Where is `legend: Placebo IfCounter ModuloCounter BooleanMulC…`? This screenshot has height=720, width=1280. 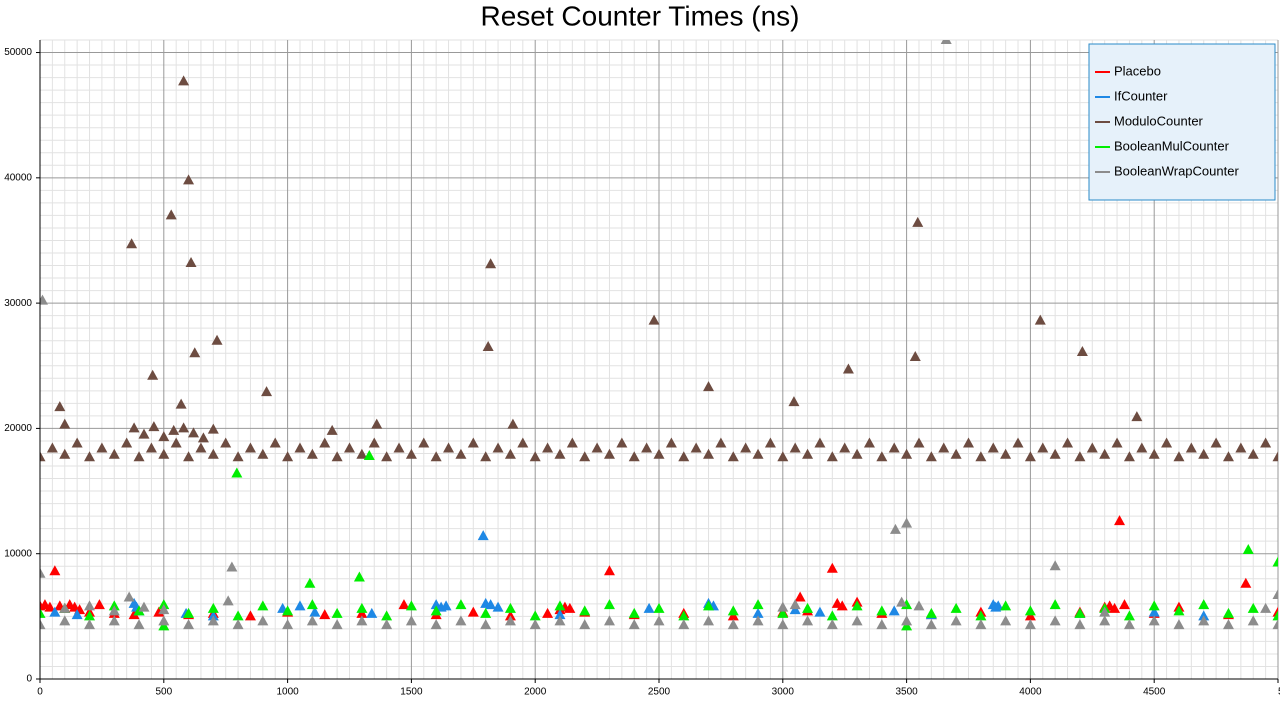
legend: Placebo IfCounter ModuloCounter BooleanMulC… is located at coordinates (1182, 122).